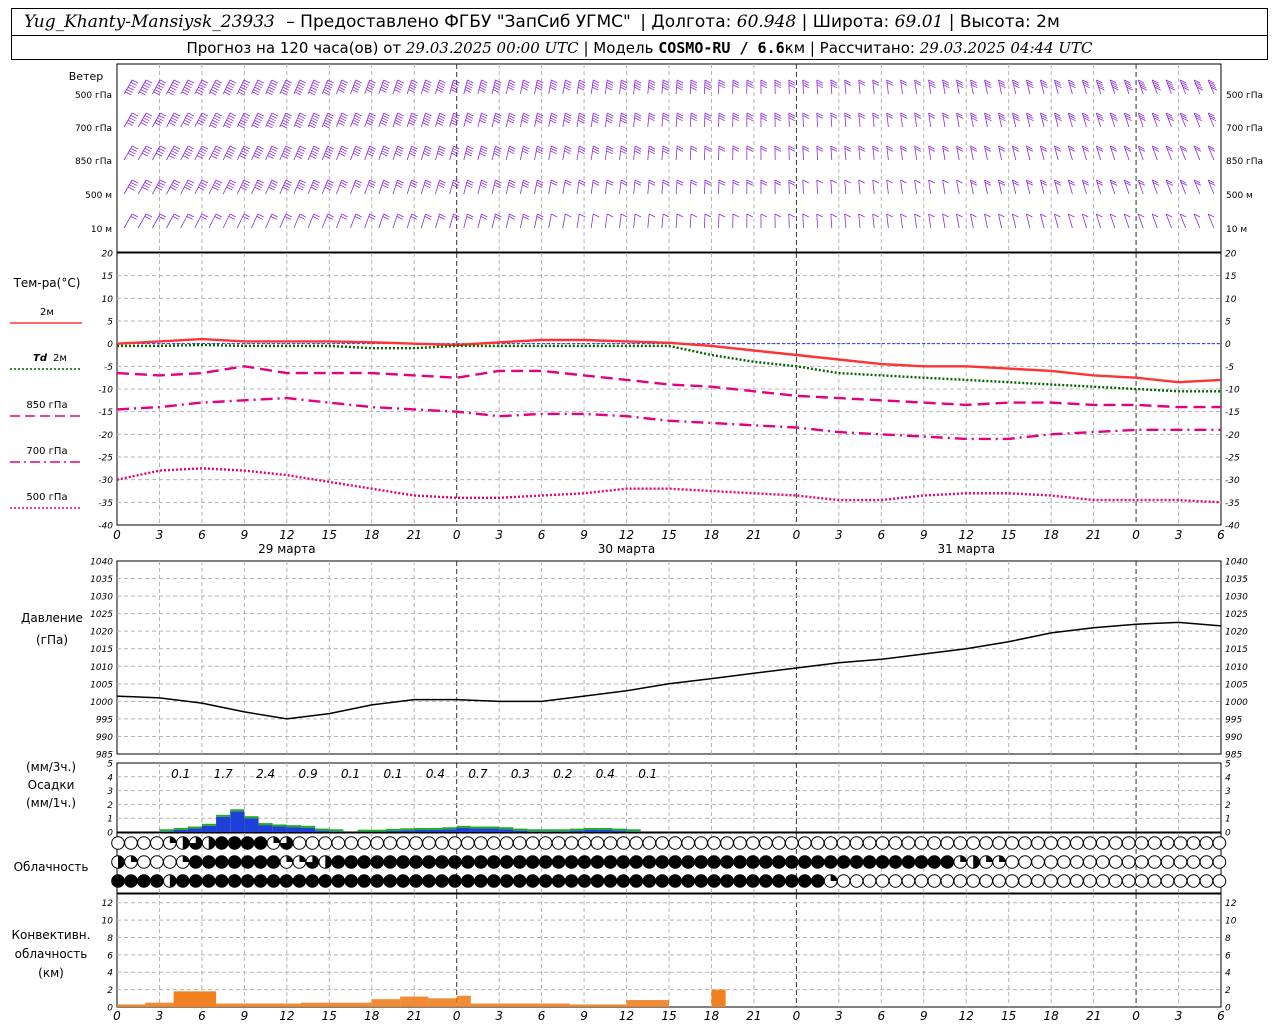 Image resolution: width=1280 pixels, height=1024 pixels. What do you see at coordinates (134, 858) in the screenshot?
I see `cloud-symbol-quarter` at bounding box center [134, 858].